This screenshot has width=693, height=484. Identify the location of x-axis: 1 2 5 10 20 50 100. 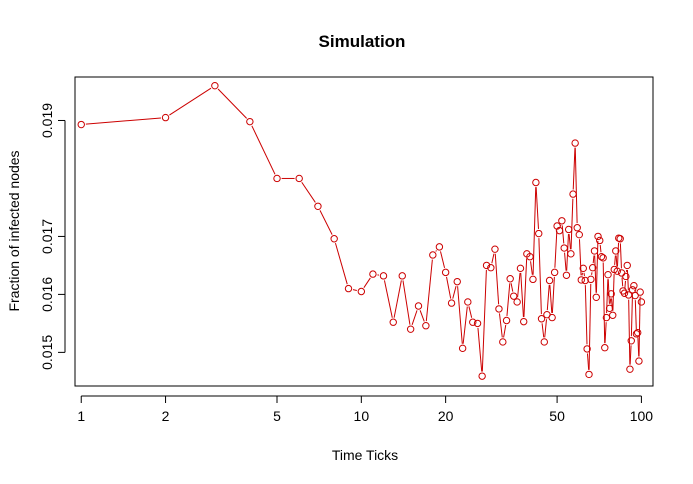
(365, 409).